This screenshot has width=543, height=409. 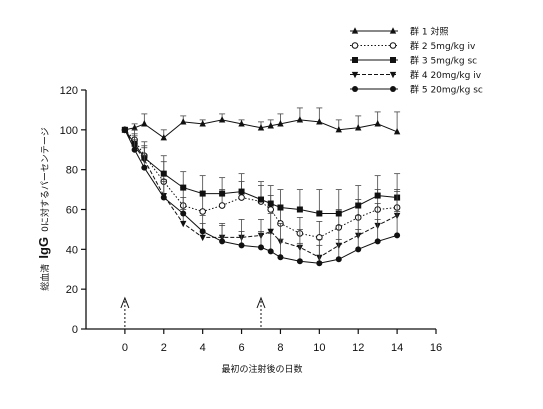 I want to click on legend-item: 群 5 20mg/kg sc, so click(x=416, y=90).